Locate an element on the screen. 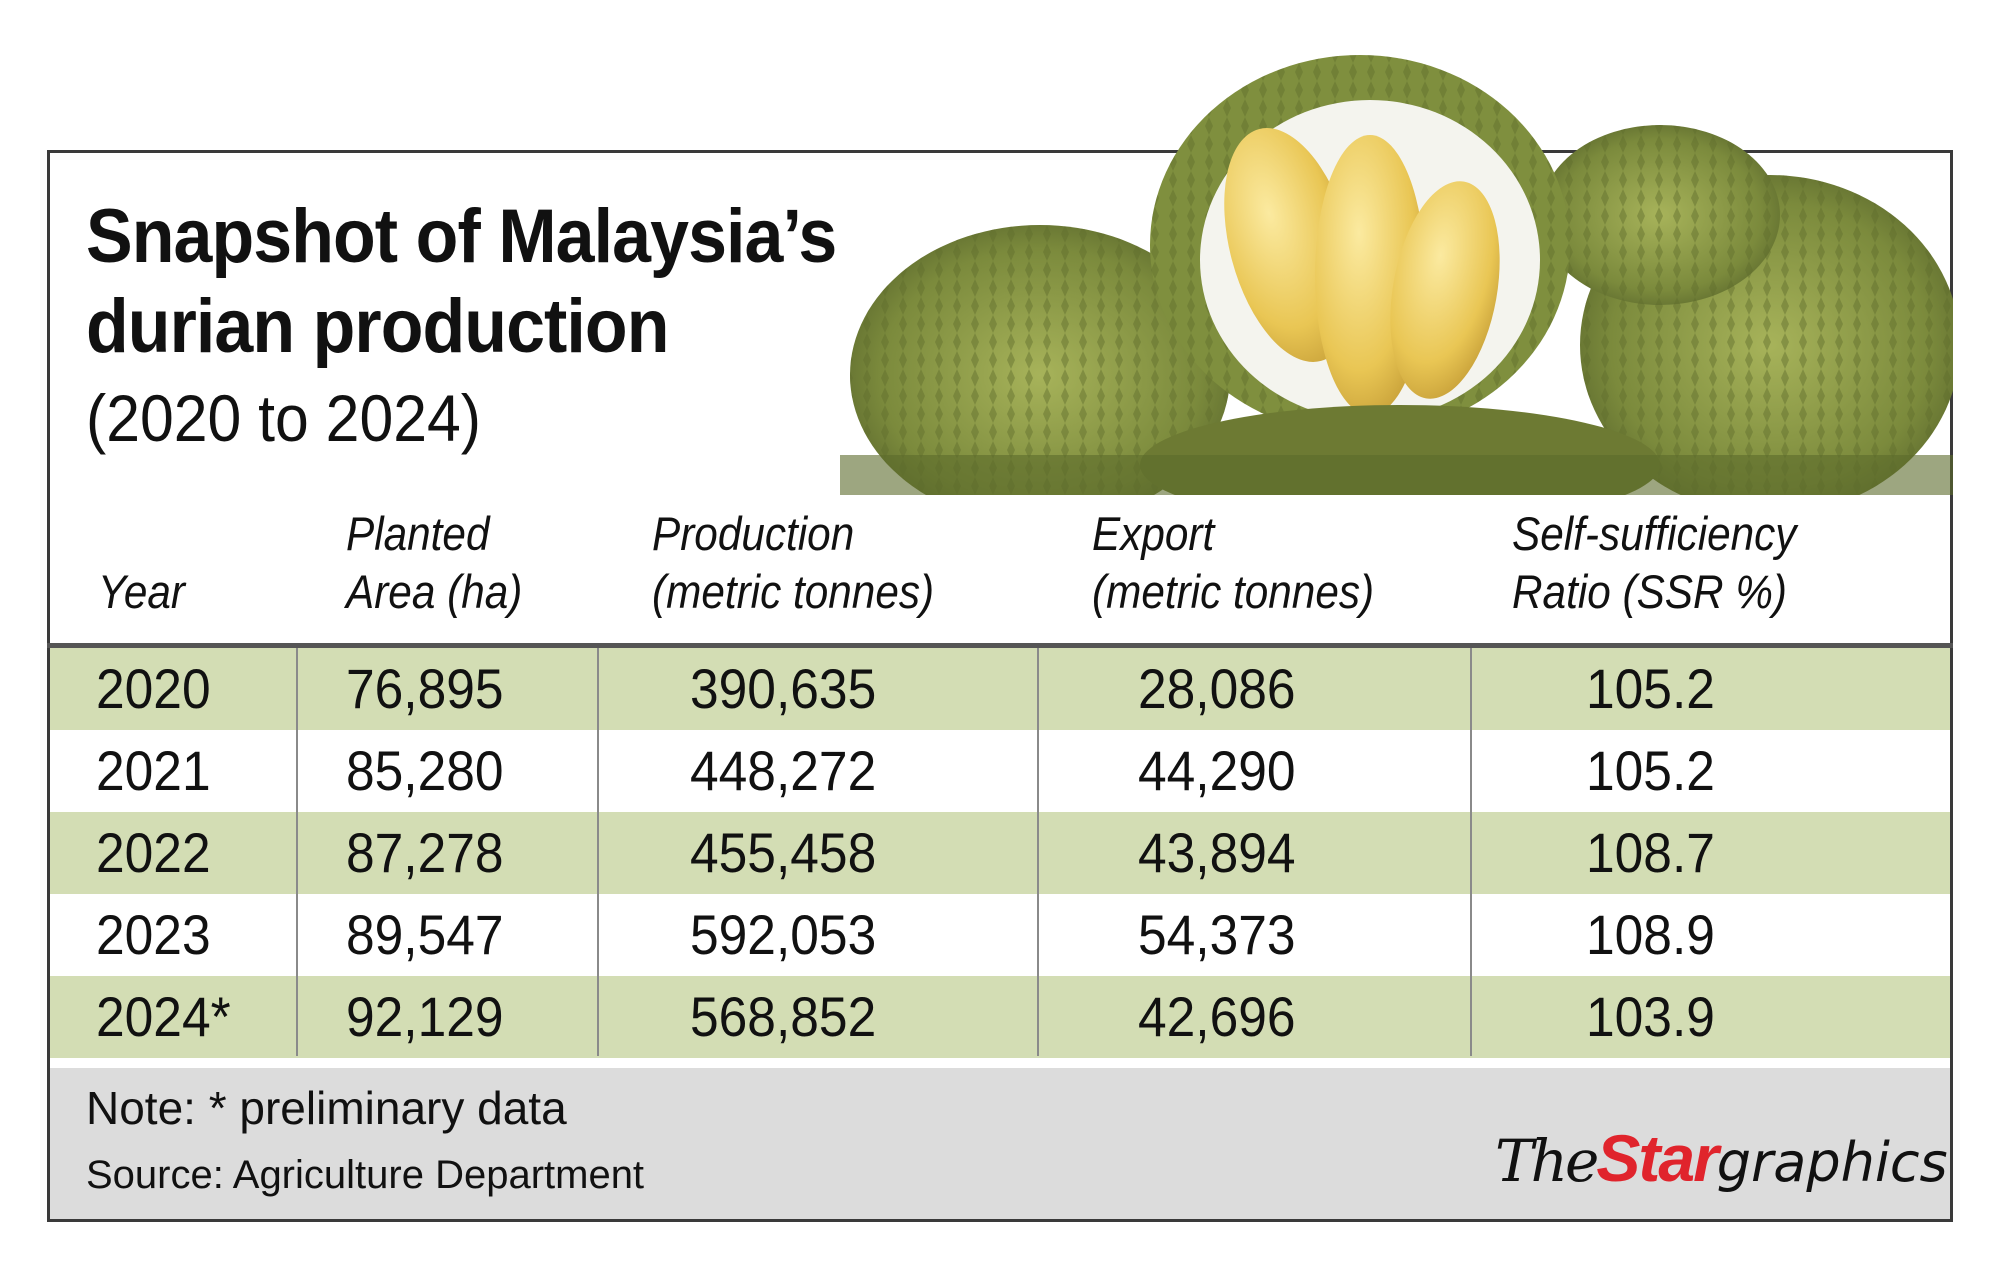  cell-area: 92,129 is located at coordinates (425, 1016).